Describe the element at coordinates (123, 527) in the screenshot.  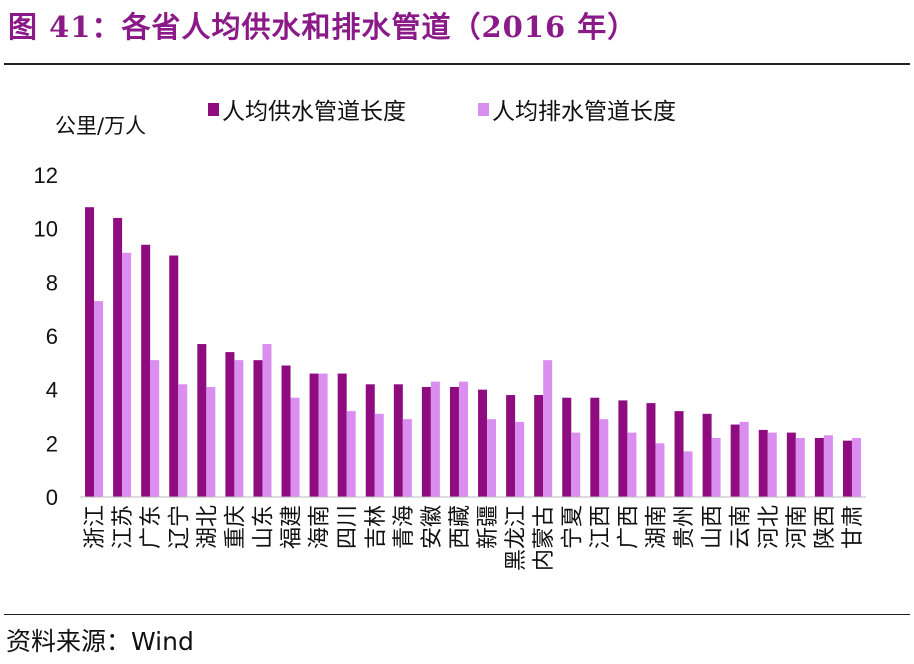
I see `x-tick-label: 江苏` at that location.